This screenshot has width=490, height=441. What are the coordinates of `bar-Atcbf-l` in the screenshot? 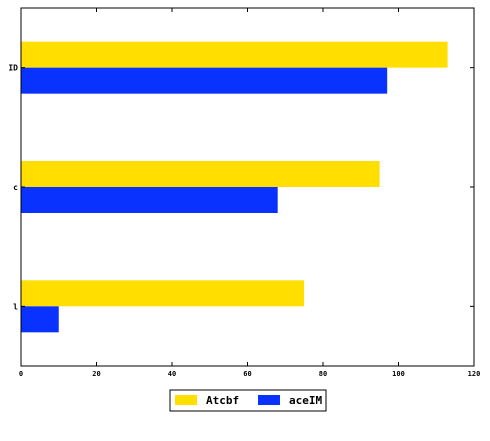 It's located at (163, 293).